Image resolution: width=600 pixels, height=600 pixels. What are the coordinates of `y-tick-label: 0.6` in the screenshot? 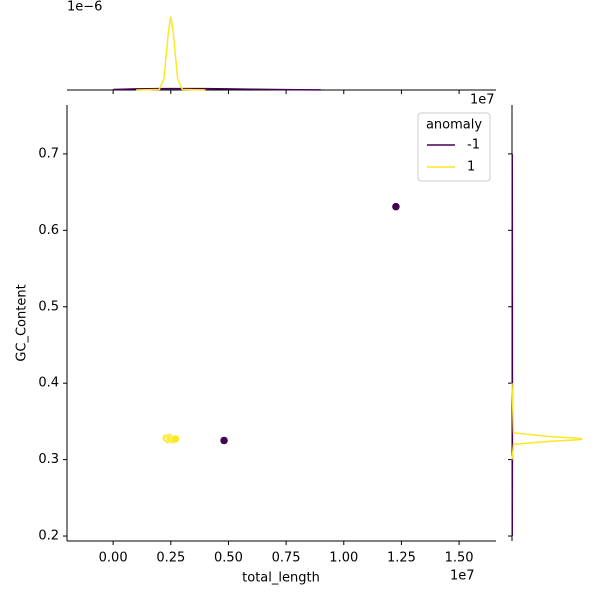 It's located at (48, 230).